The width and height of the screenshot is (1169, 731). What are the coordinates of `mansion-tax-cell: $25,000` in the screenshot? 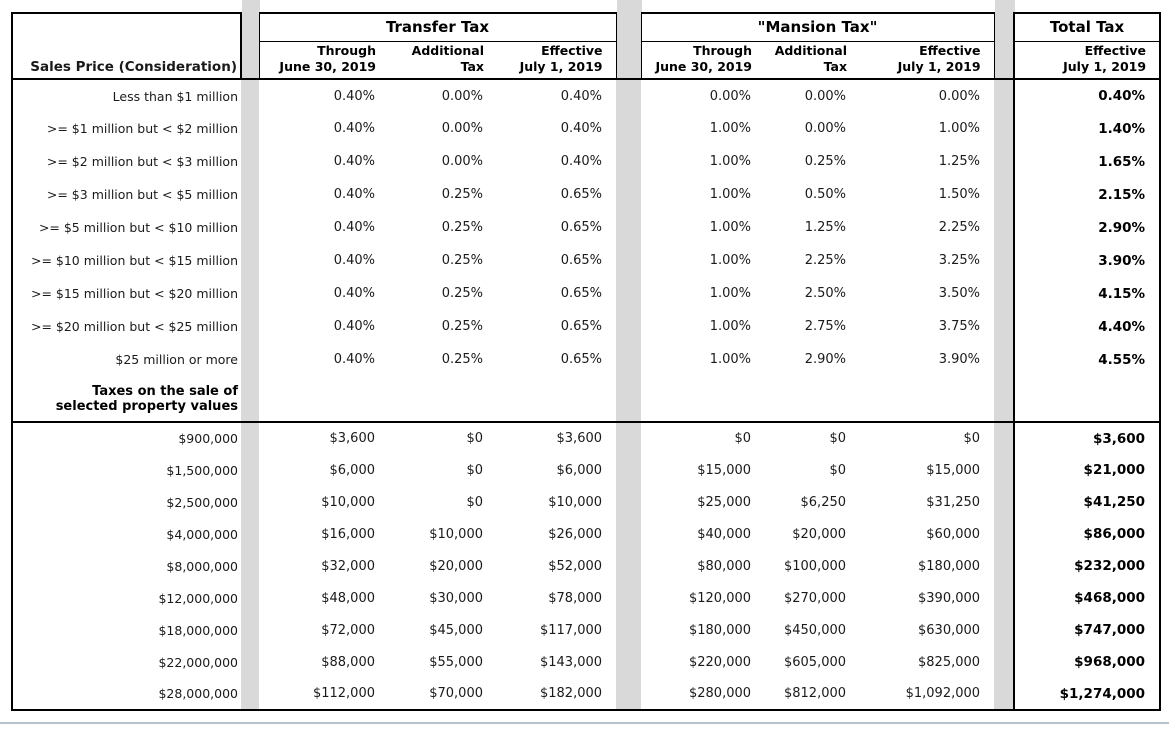 It's located at (724, 502).